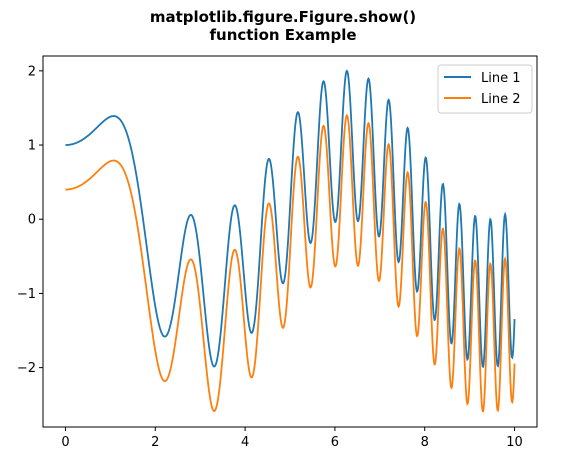  What do you see at coordinates (245, 442) in the screenshot?
I see `x-tick-label: 4` at bounding box center [245, 442].